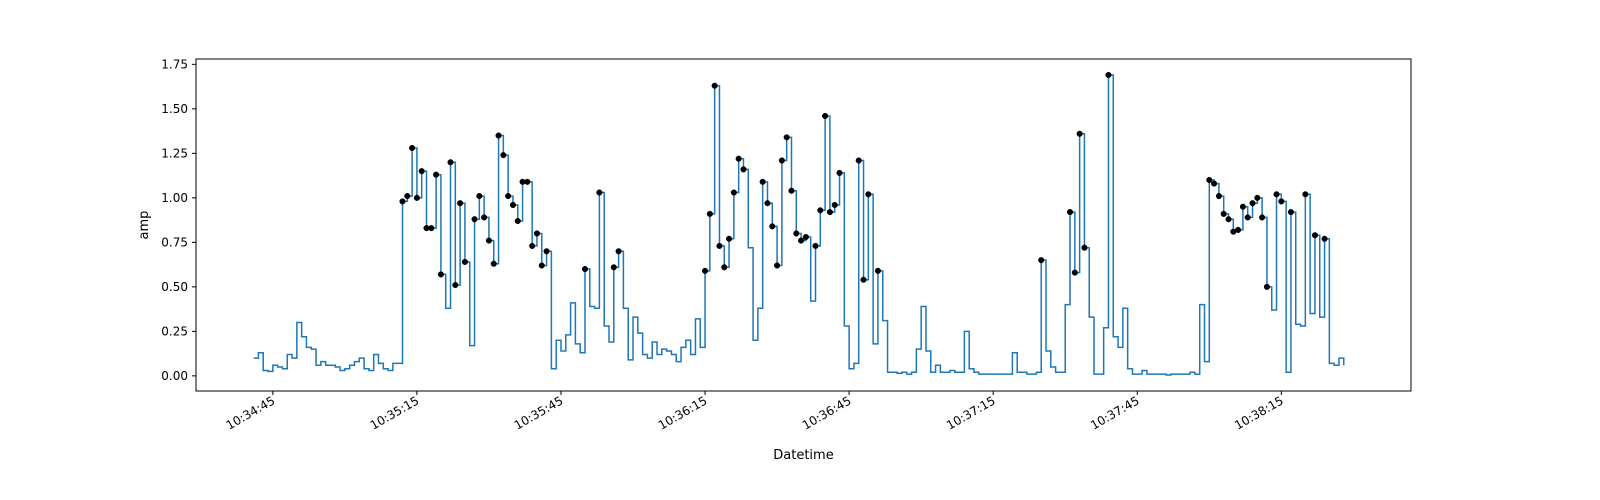  Describe the element at coordinates (174, 153) in the screenshot. I see `y-tick-label: 1.25` at that location.